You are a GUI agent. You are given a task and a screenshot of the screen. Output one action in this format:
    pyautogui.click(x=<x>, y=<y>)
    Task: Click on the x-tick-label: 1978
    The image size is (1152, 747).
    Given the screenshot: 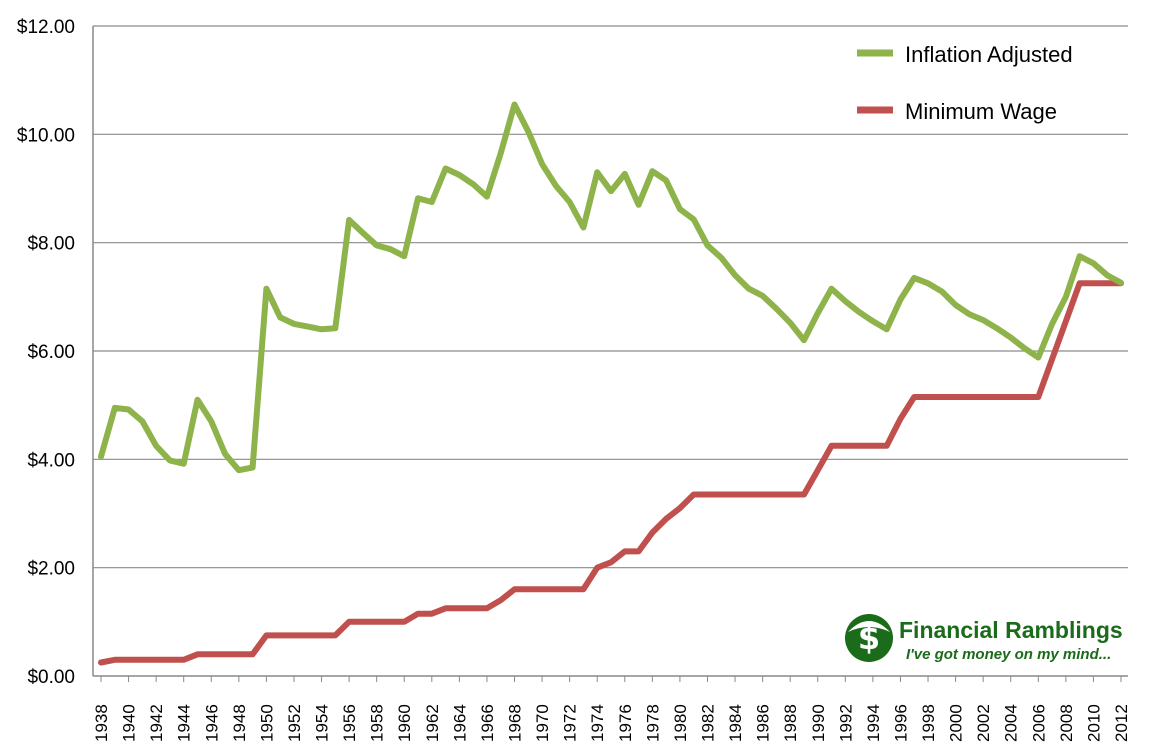 What is the action you would take?
    pyautogui.click(x=652, y=723)
    